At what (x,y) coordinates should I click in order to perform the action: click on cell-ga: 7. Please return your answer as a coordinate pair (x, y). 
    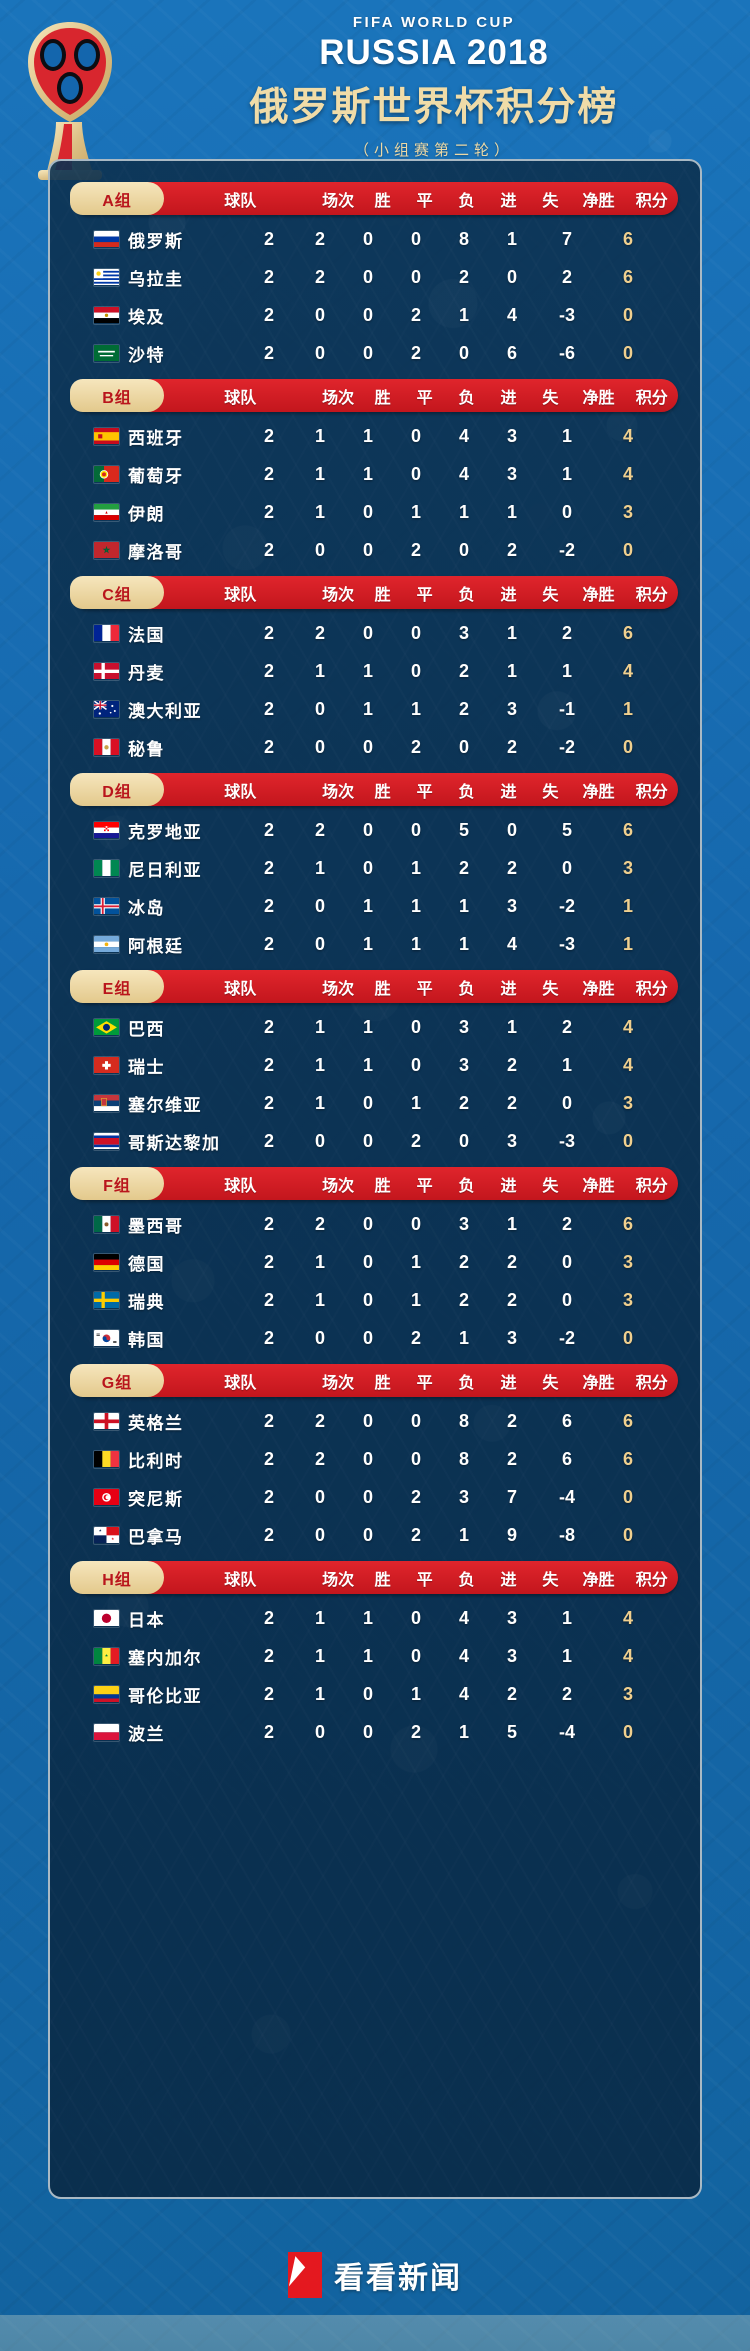
    Looking at the image, I should click on (511, 1496).